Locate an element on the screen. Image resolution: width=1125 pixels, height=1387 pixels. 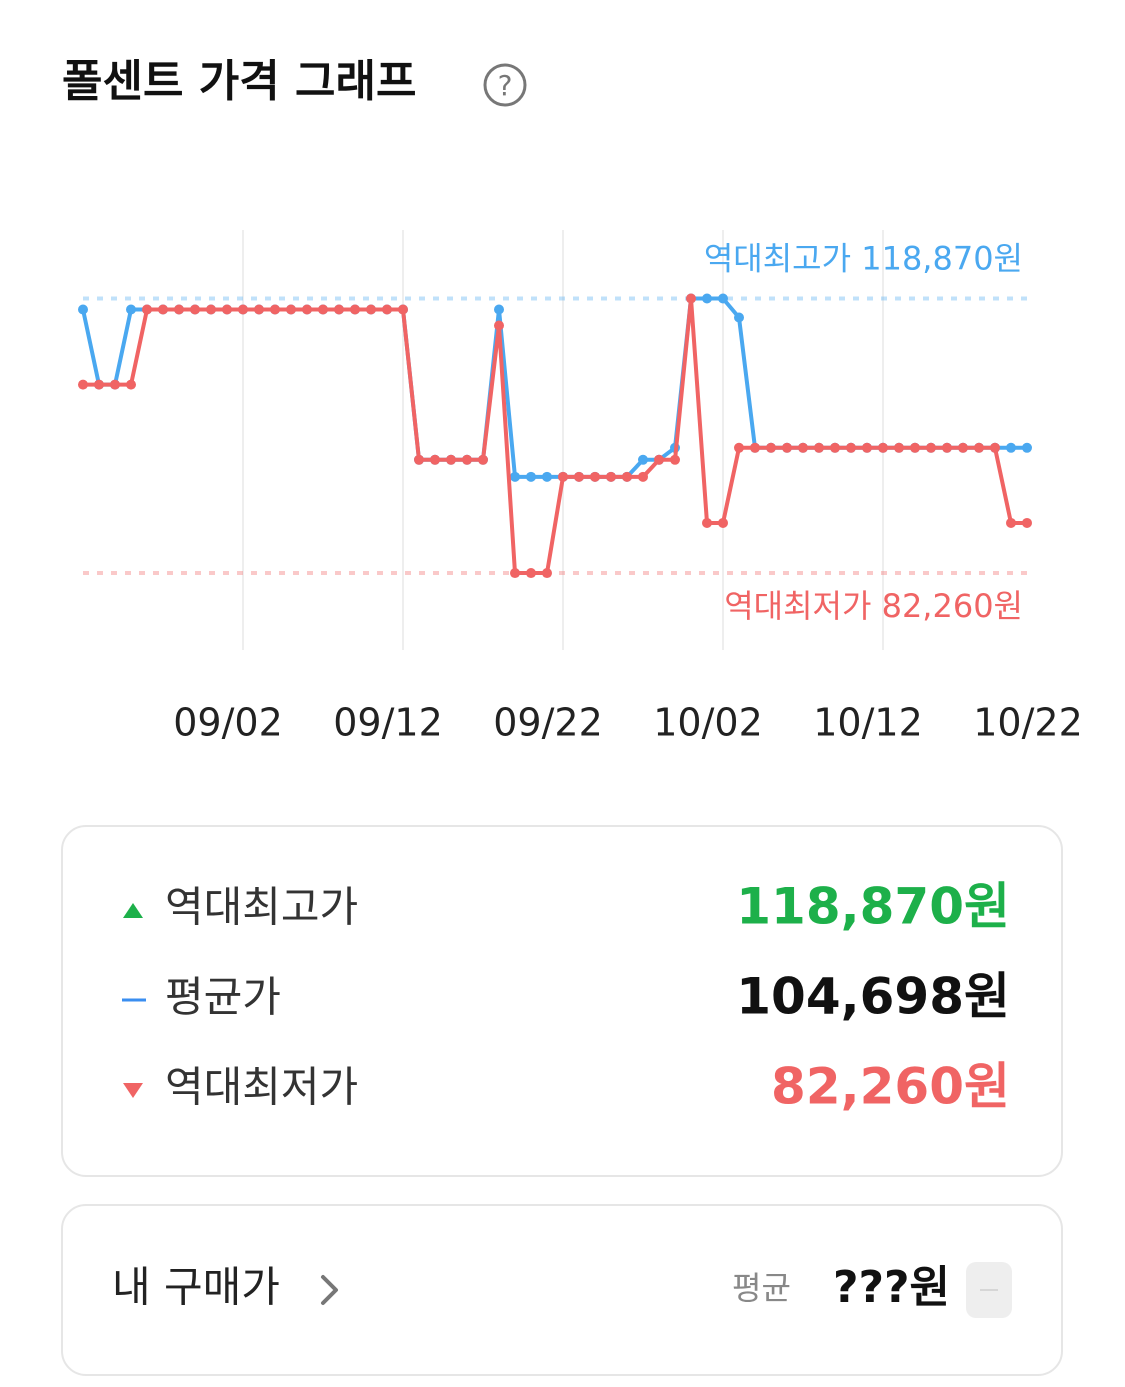
title: 폴센트 가격 그래프 is located at coordinates (239, 81).